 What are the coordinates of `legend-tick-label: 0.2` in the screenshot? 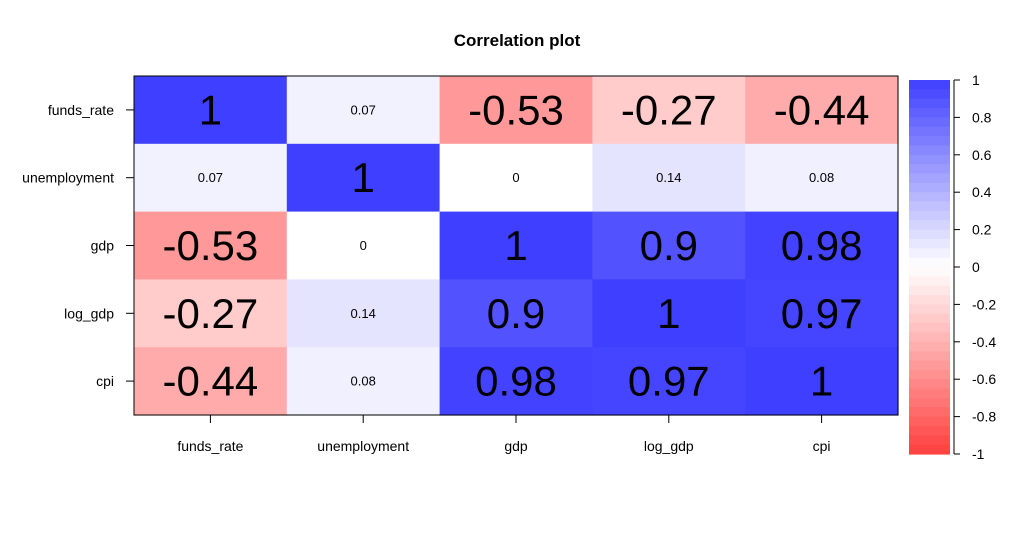 It's located at (982, 230).